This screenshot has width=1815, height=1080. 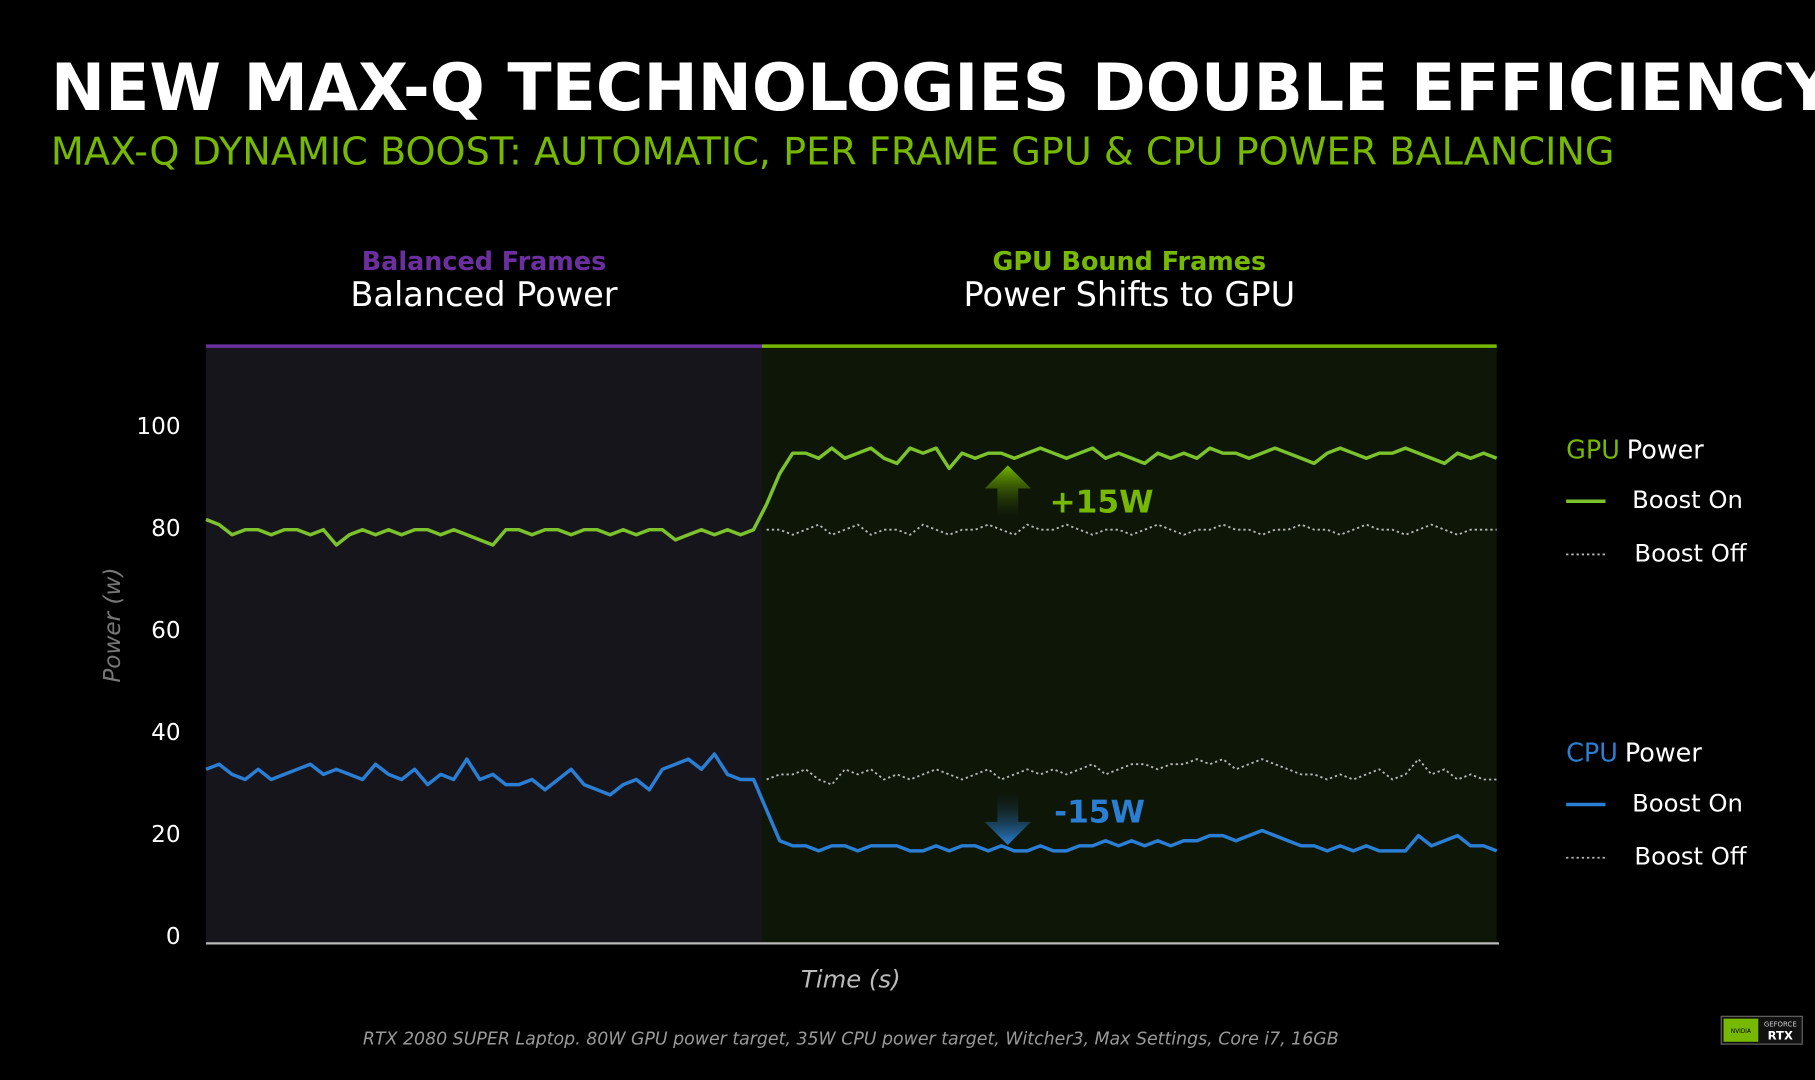 I want to click on y-tick-label: 40, so click(x=165, y=733).